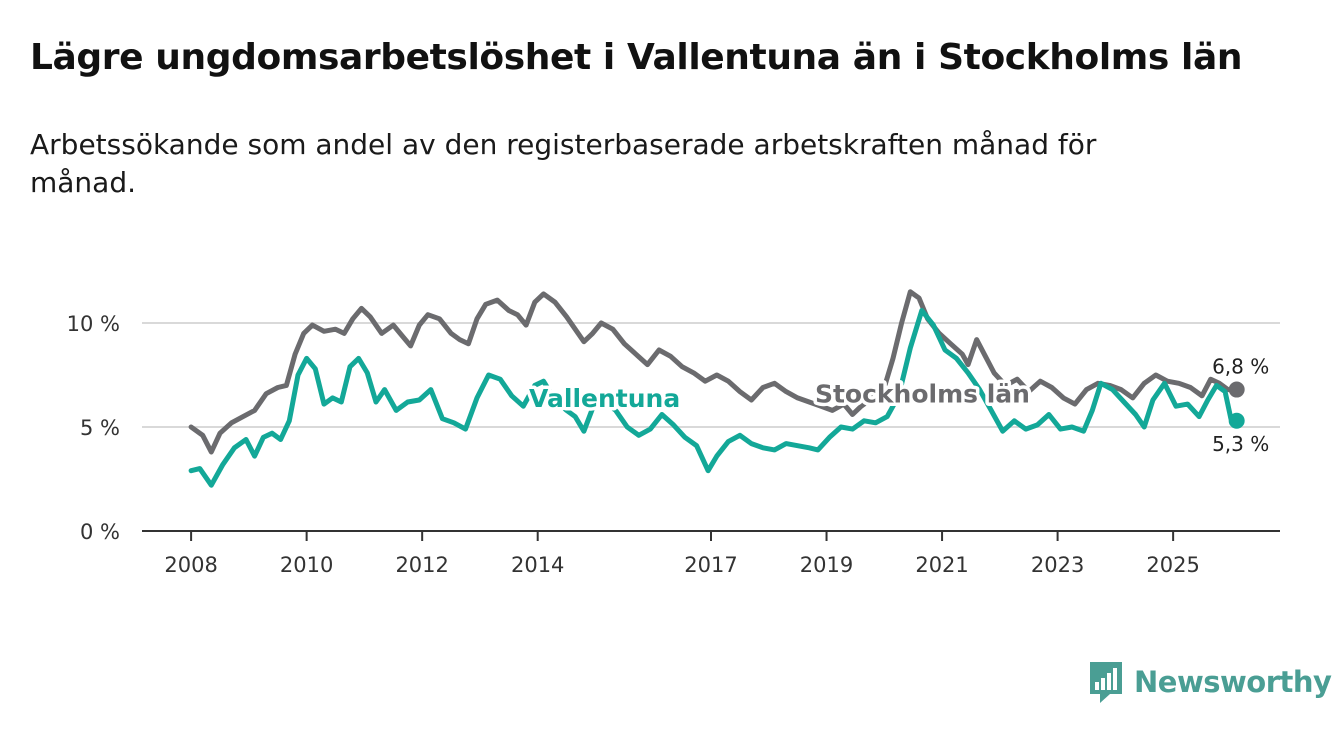 The image size is (1340, 734). I want to click on end-point-vallentuna, so click(1236, 420).